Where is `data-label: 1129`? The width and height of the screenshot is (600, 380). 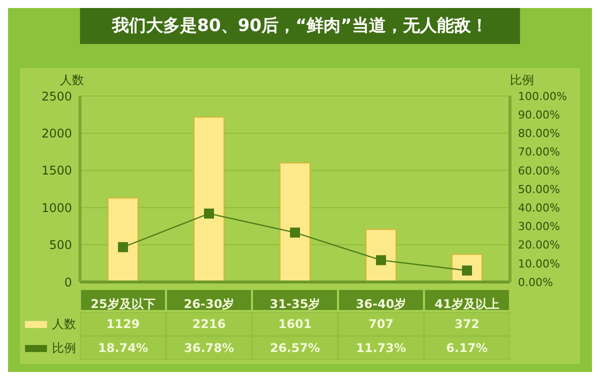
data-label: 1129 is located at coordinates (123, 324).